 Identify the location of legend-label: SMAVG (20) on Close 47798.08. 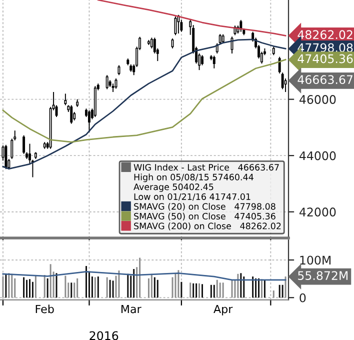
(205, 206).